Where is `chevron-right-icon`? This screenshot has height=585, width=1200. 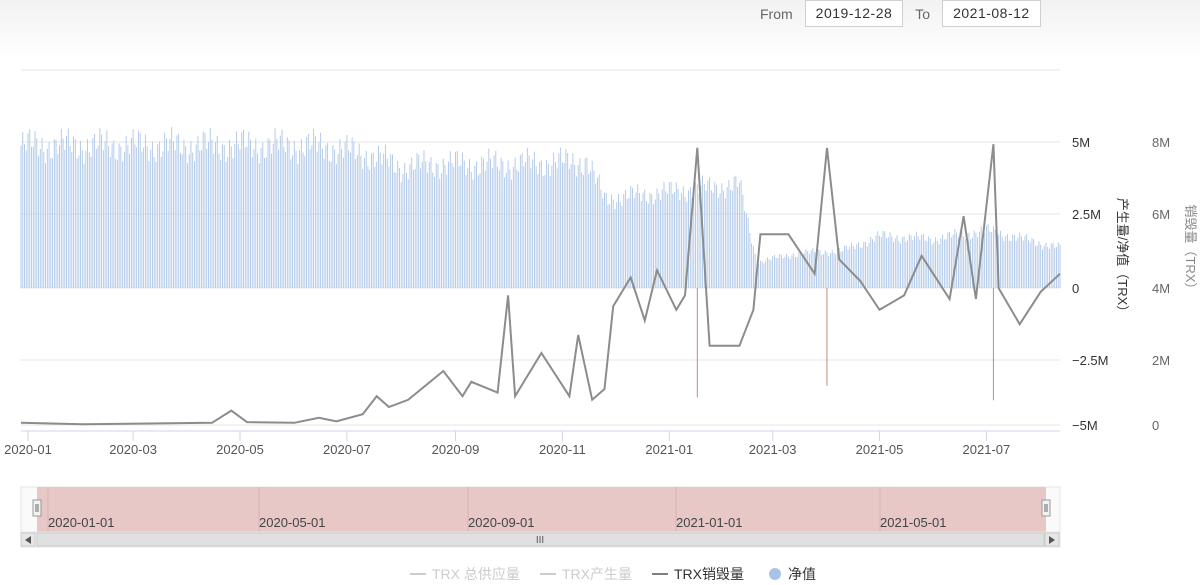
chevron-right-icon is located at coordinates (1052, 540).